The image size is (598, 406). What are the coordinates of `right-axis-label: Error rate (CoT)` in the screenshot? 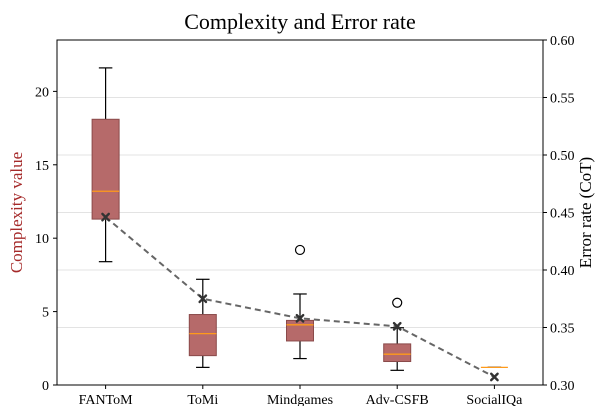 It's located at (585, 212).